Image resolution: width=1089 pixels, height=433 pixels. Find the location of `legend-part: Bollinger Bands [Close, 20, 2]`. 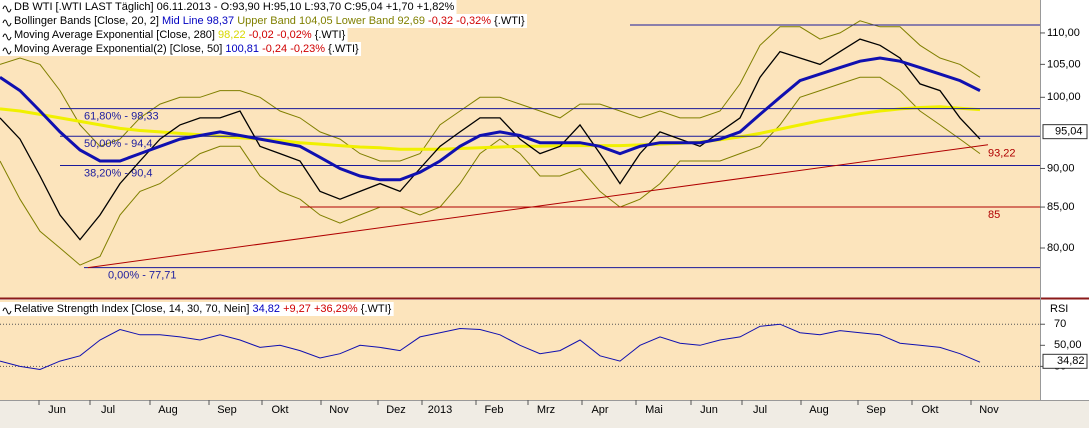

legend-part: Bollinger Bands [Close, 20, 2] is located at coordinates (86, 21).